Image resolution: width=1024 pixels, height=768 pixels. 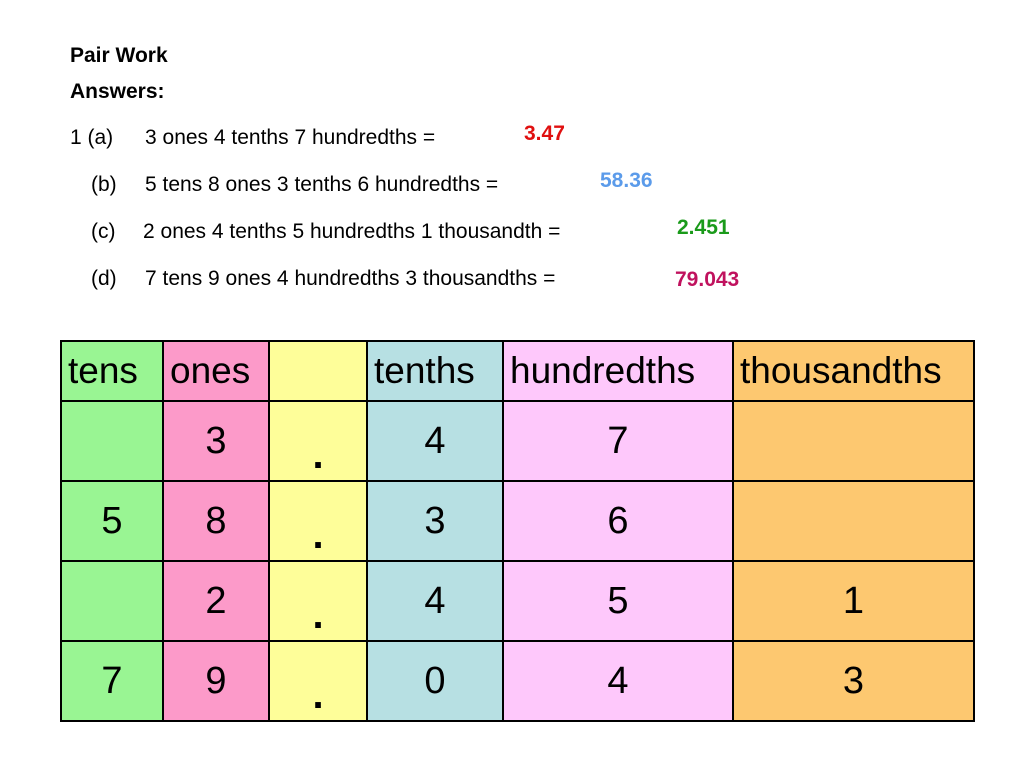 What do you see at coordinates (112, 681) in the screenshot?
I see `cell-tens: 7` at bounding box center [112, 681].